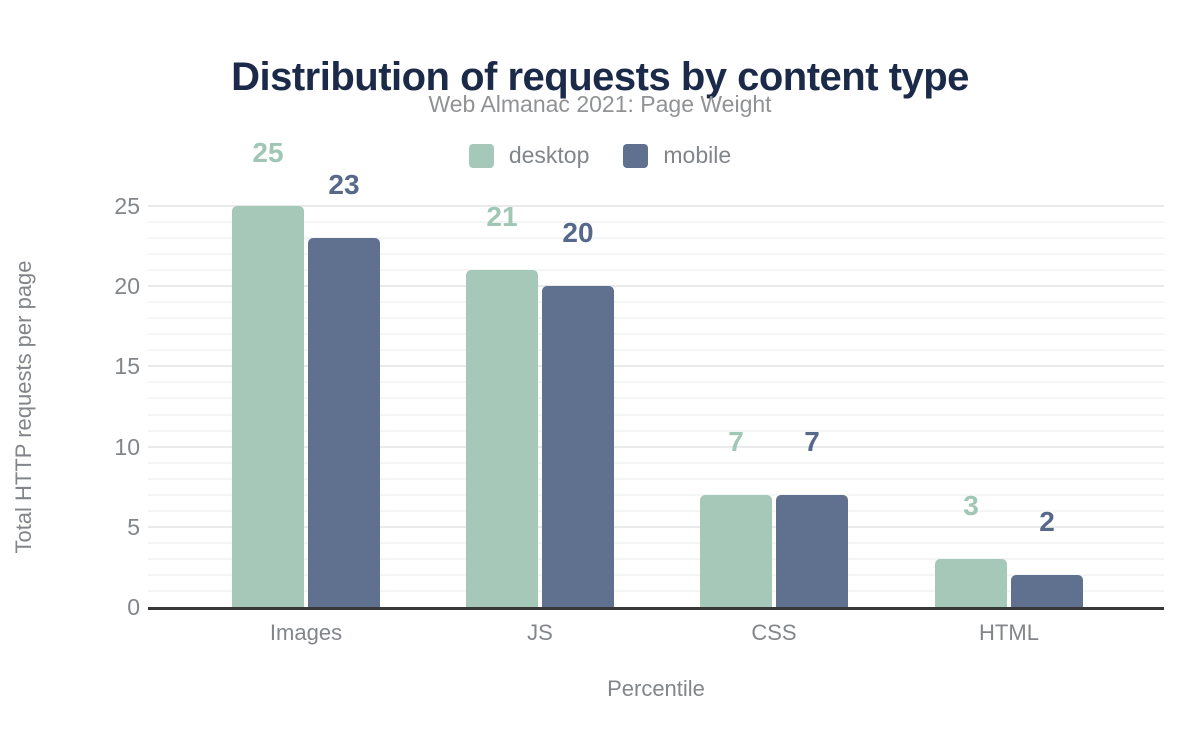 Image resolution: width=1200 pixels, height=742 pixels. What do you see at coordinates (127, 286) in the screenshot?
I see `y-tick-label: 20` at bounding box center [127, 286].